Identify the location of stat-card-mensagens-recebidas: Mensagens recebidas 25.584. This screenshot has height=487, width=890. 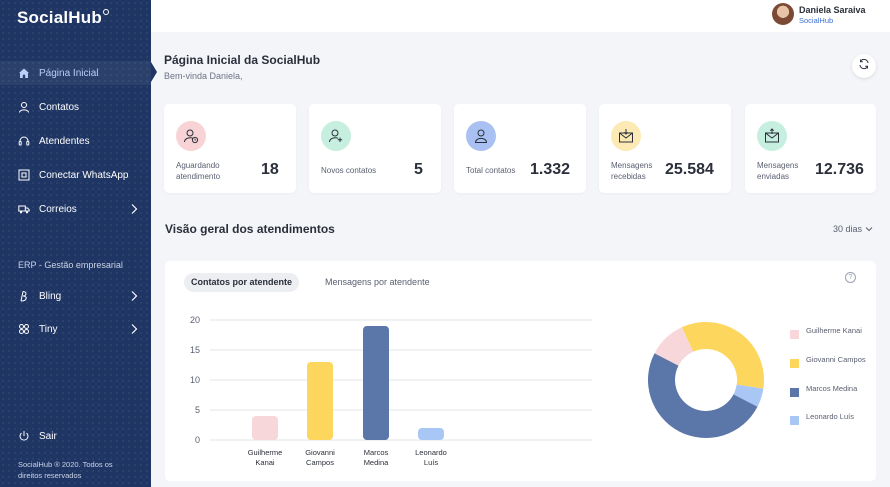
(665, 148).